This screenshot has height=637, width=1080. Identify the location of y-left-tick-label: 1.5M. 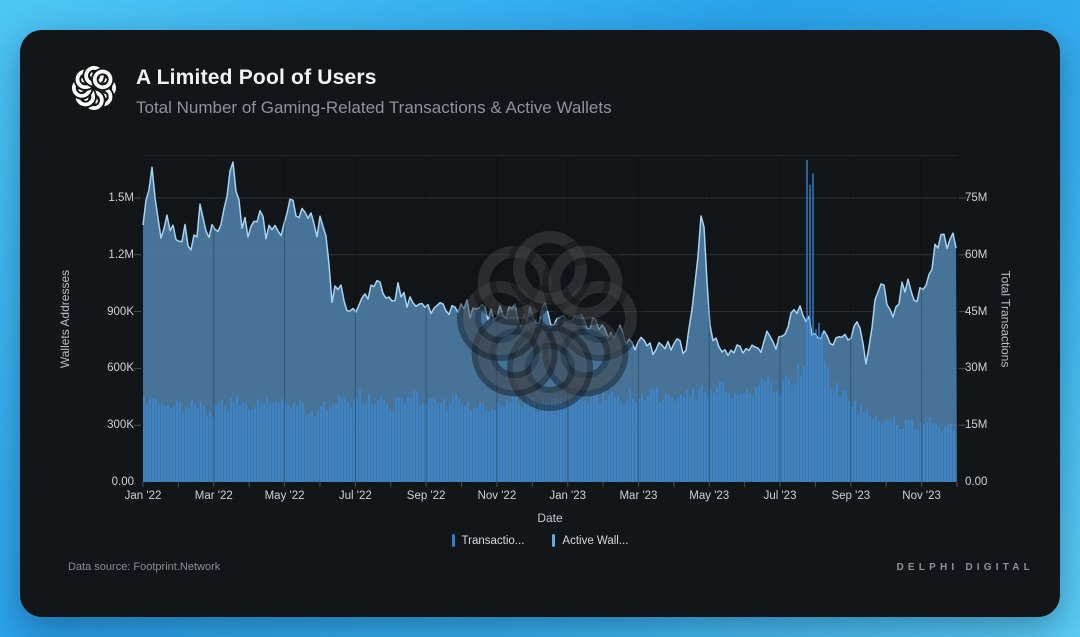
(121, 198).